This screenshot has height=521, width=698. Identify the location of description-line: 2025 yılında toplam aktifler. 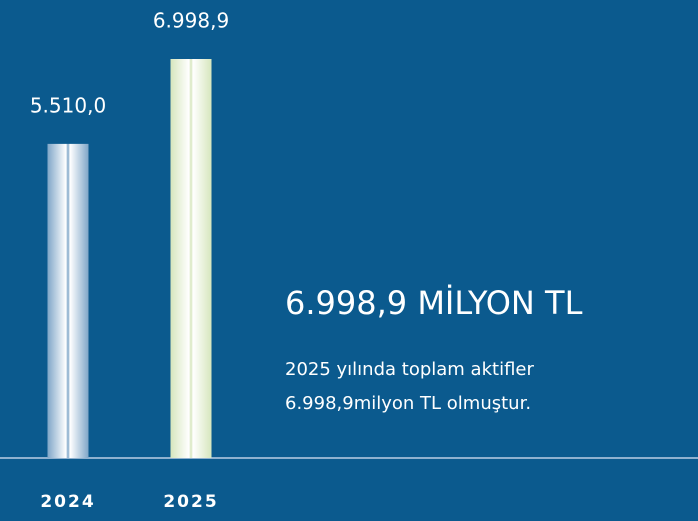
(409, 369).